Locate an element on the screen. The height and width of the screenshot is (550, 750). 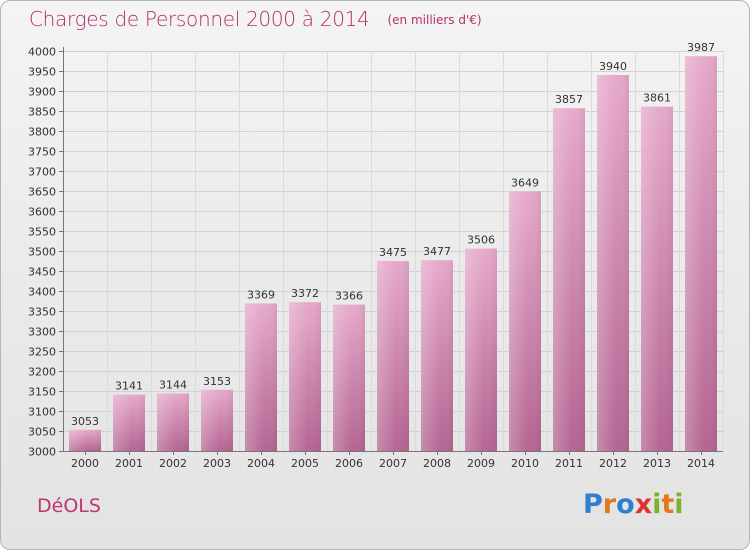
y-tick-label: 3300 is located at coordinates (42, 332).